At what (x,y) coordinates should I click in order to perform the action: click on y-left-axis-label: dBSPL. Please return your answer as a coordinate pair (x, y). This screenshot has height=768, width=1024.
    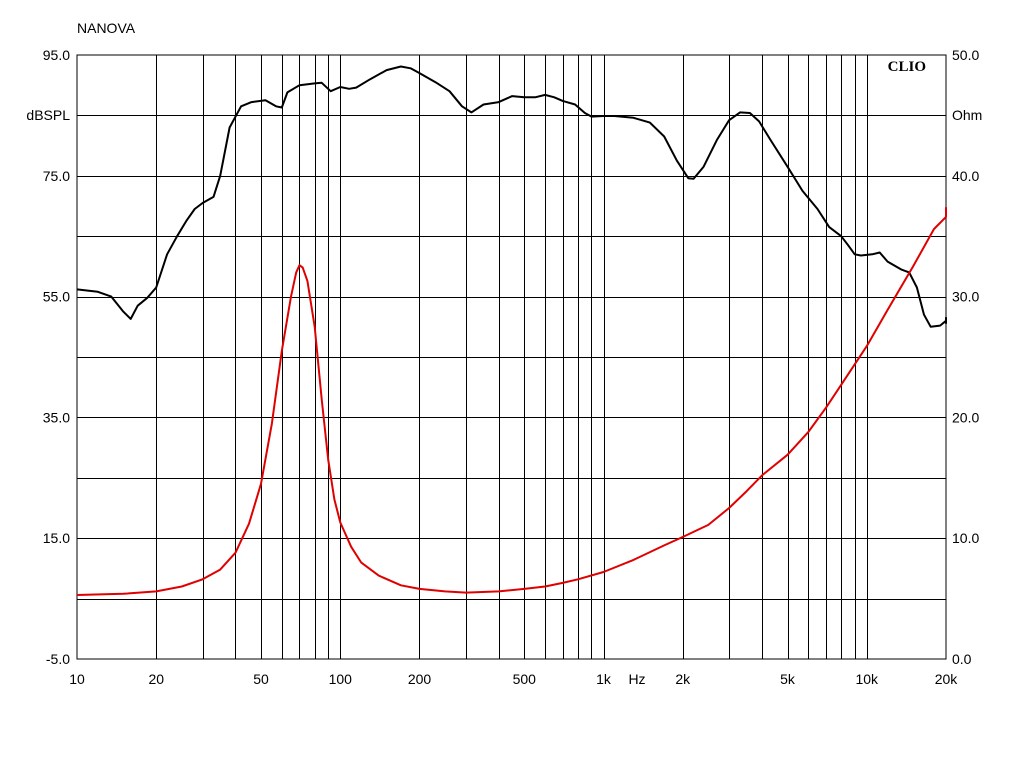
    Looking at the image, I should click on (48, 115).